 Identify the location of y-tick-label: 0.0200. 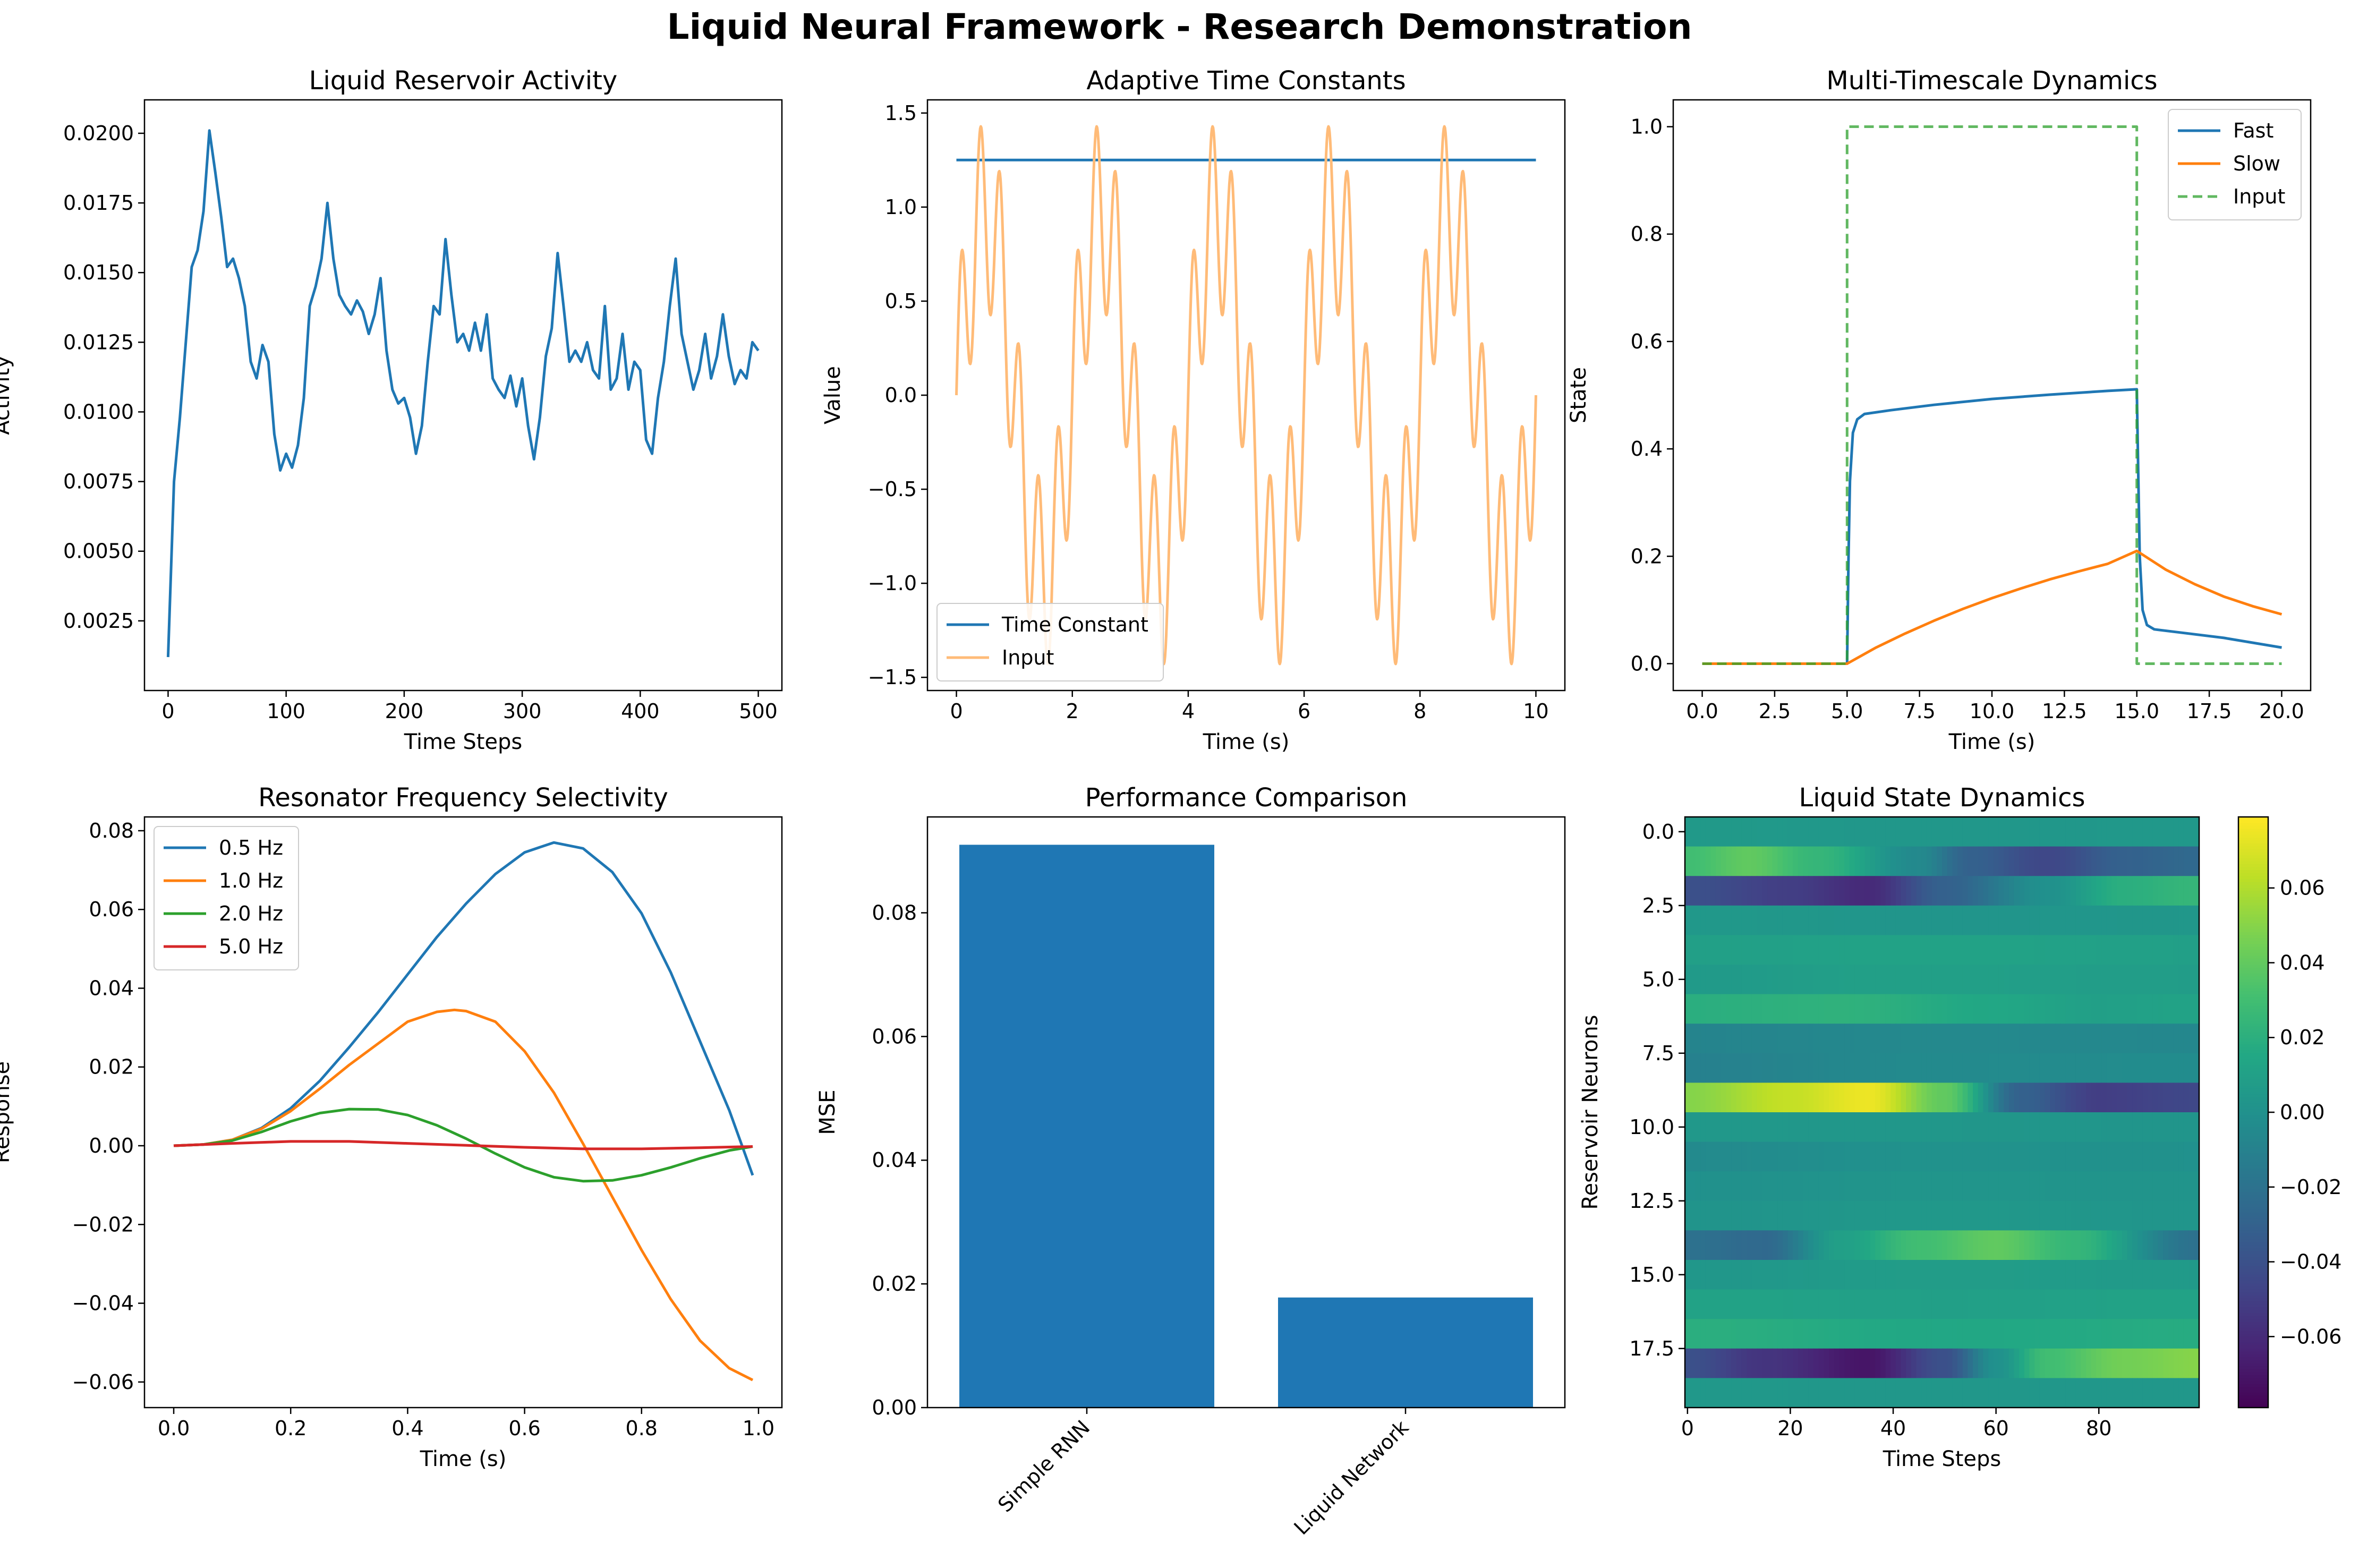
(98, 133).